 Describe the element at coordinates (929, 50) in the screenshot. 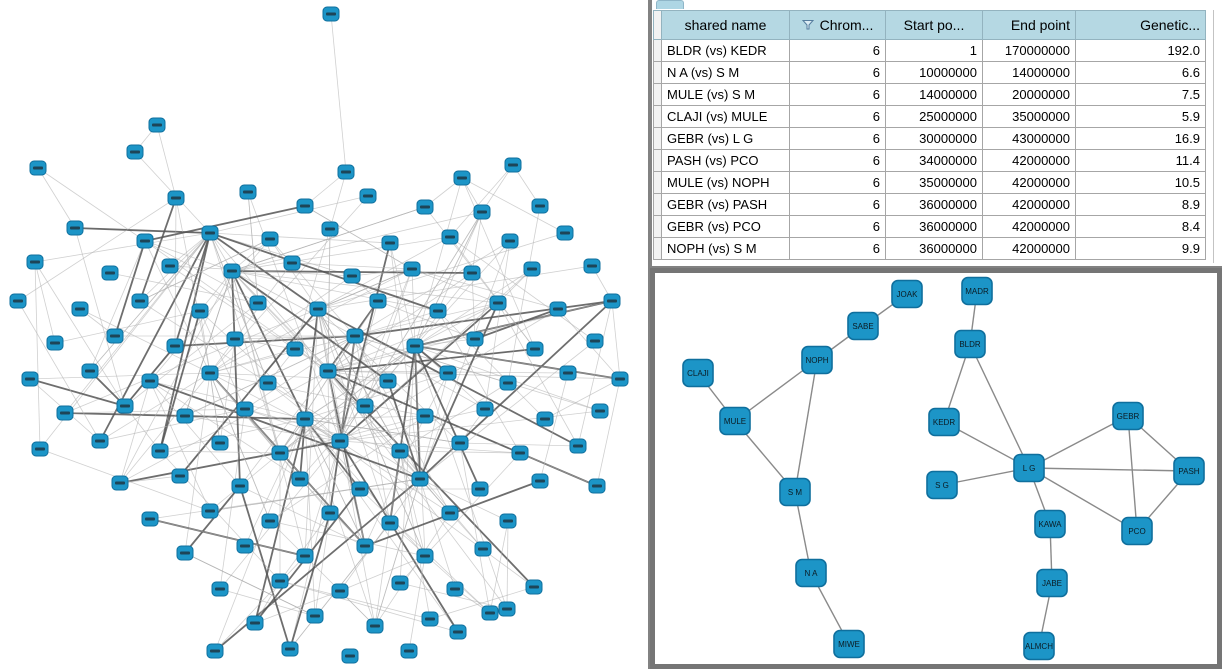

I see `table-row: BLDR (vs) KEDR 6 1 170000000 192.0` at that location.